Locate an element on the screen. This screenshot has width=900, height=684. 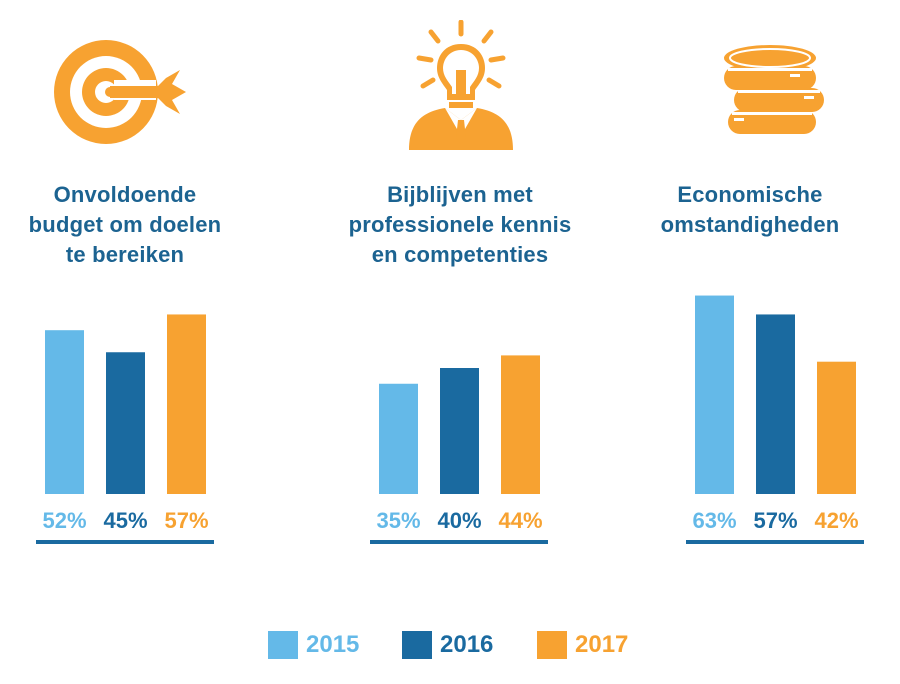
title-line: omstandigheden is located at coordinates (750, 224).